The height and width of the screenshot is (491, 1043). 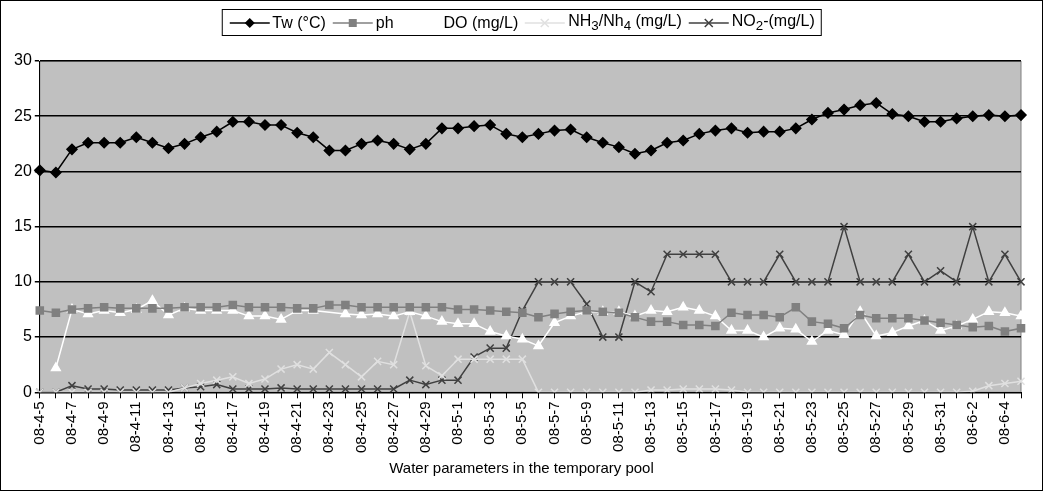 What do you see at coordinates (360, 427) in the screenshot?
I see `x-tick-label: 08-4-25` at bounding box center [360, 427].